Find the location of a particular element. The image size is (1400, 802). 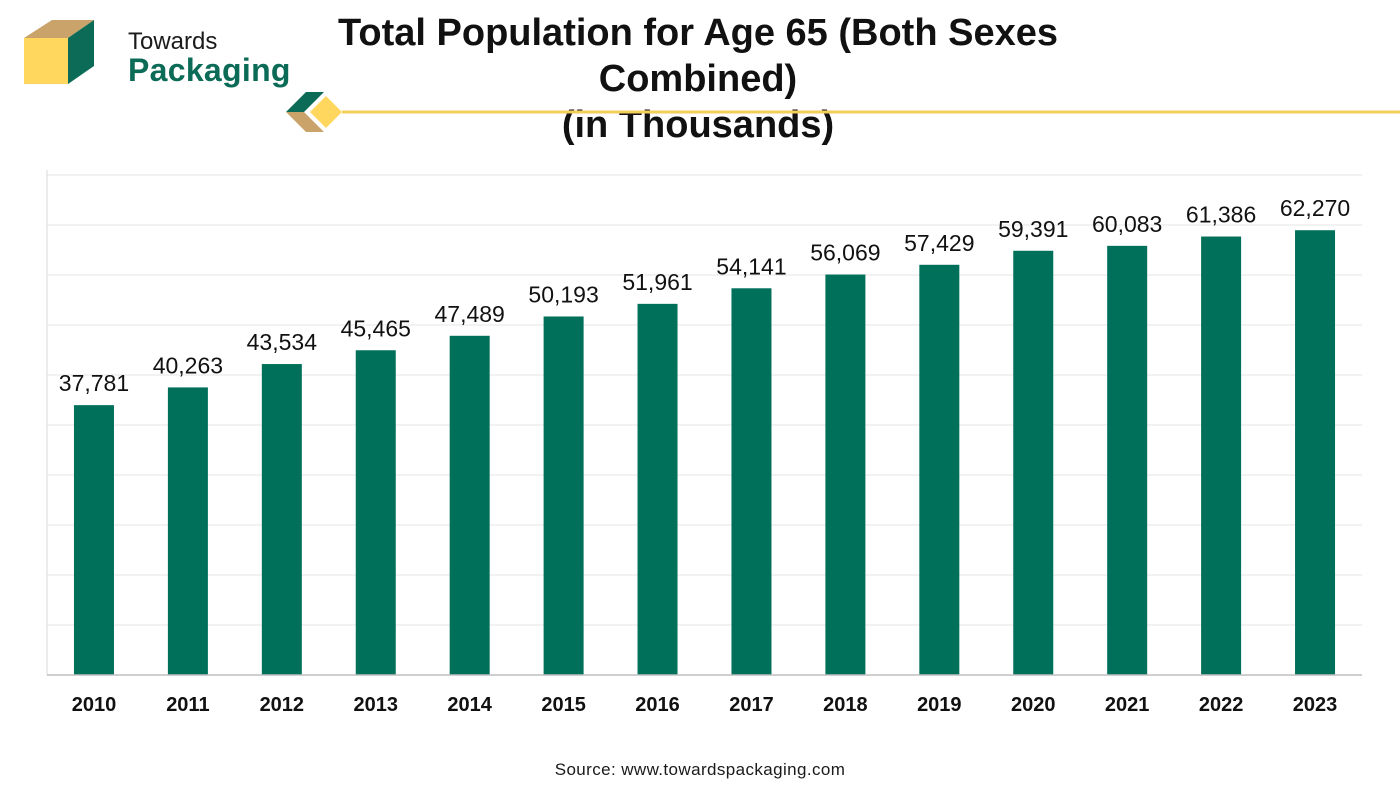

bar-value-label: 57,429 is located at coordinates (939, 243).